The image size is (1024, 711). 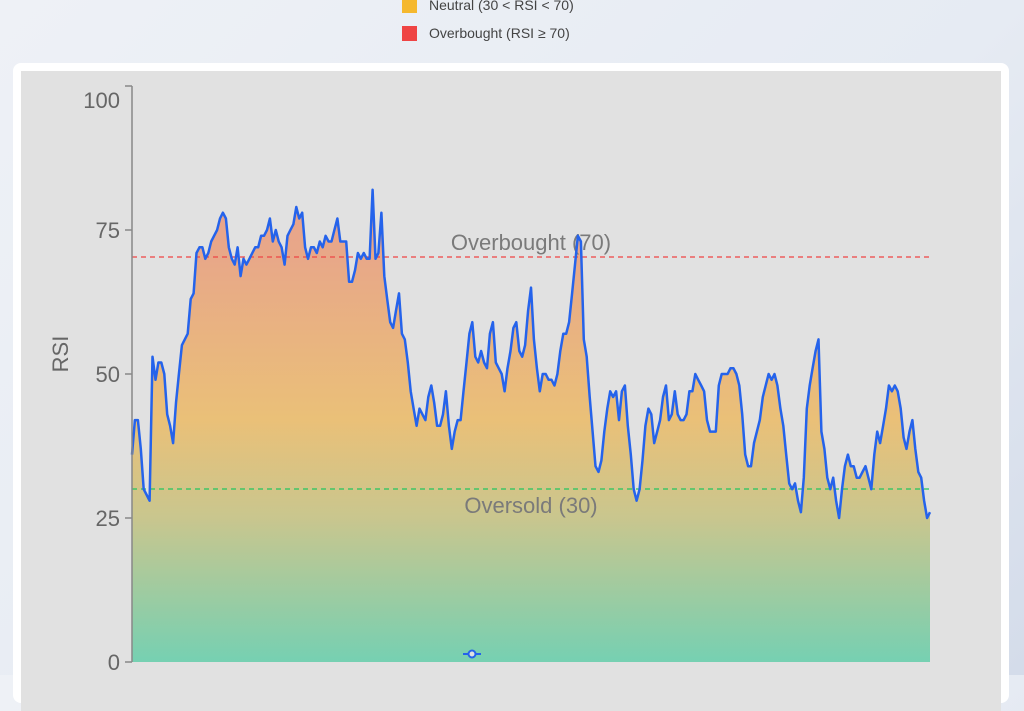 What do you see at coordinates (108, 374) in the screenshot?
I see `y-tick-50: 50` at bounding box center [108, 374].